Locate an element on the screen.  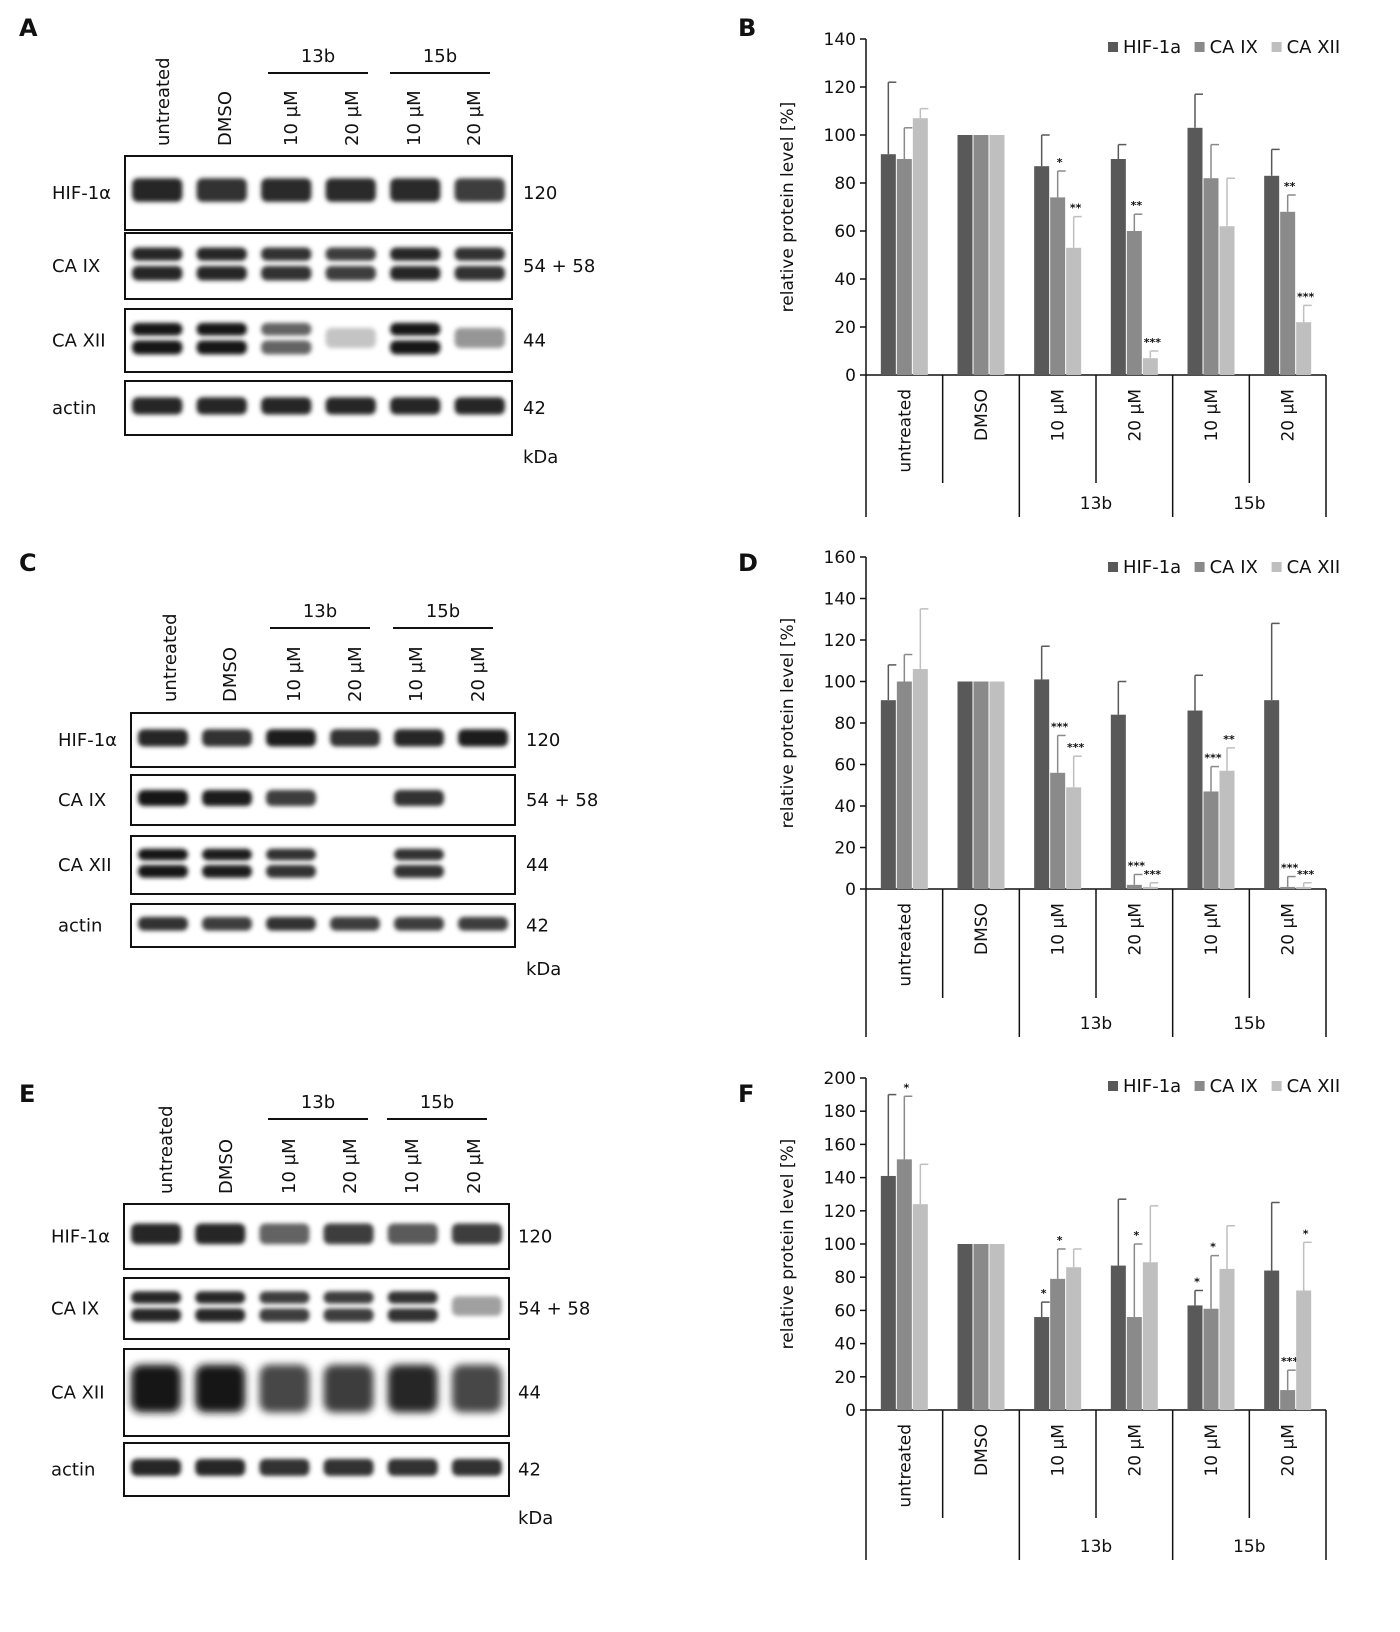
blot-kda-label: 44 is located at coordinates (534, 341).